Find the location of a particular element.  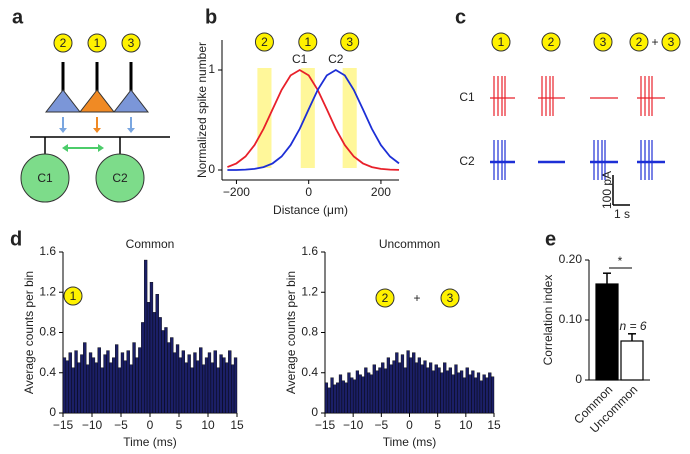

y-axis-label: Correlation index is located at coordinates (548, 320).